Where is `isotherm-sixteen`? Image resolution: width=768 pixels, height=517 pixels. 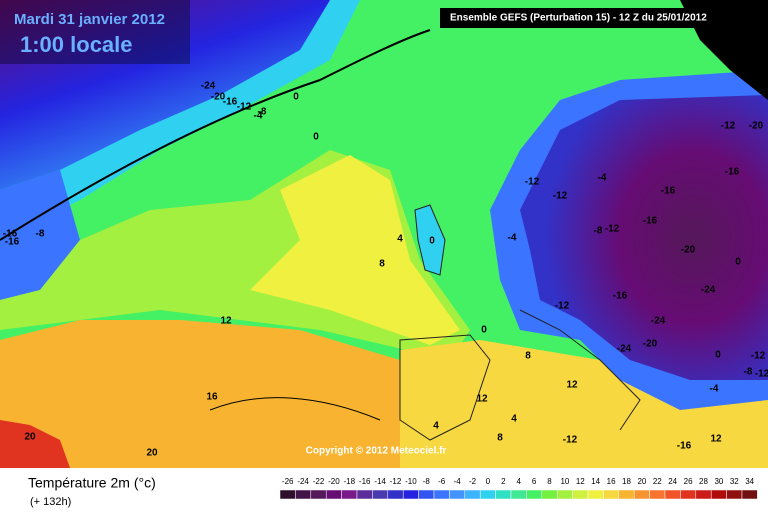 isotherm-sixteen is located at coordinates (295, 409).